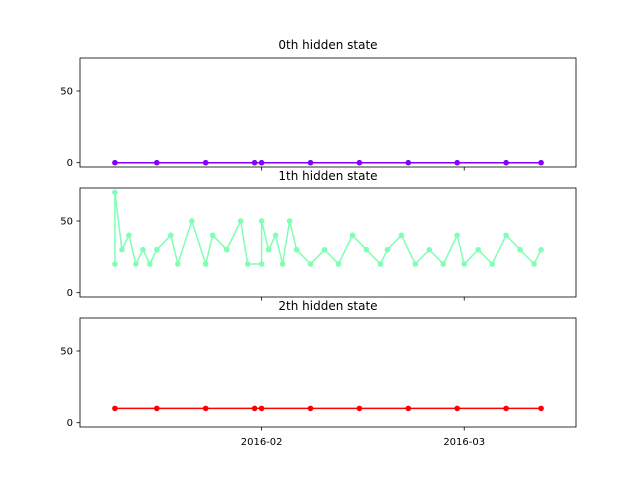 This screenshot has height=480, width=640. I want to click on subplot-1-marks, so click(328, 228).